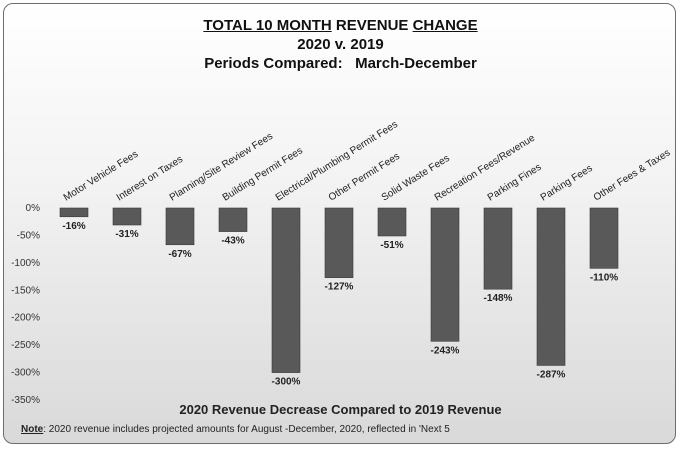 This screenshot has width=681, height=449. I want to click on data-label: -31%, so click(126, 234).